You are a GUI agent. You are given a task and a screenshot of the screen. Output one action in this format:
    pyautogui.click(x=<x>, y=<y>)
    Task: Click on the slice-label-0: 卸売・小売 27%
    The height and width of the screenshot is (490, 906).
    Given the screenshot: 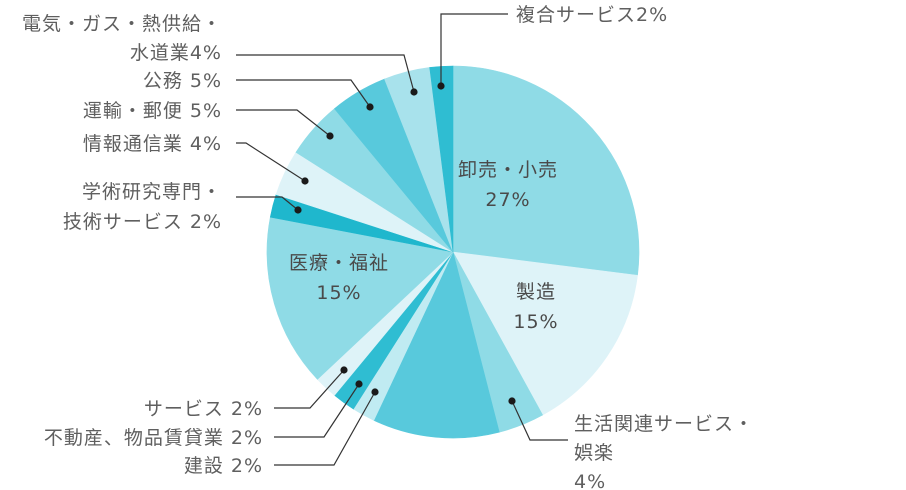 What is the action you would take?
    pyautogui.click(x=508, y=185)
    